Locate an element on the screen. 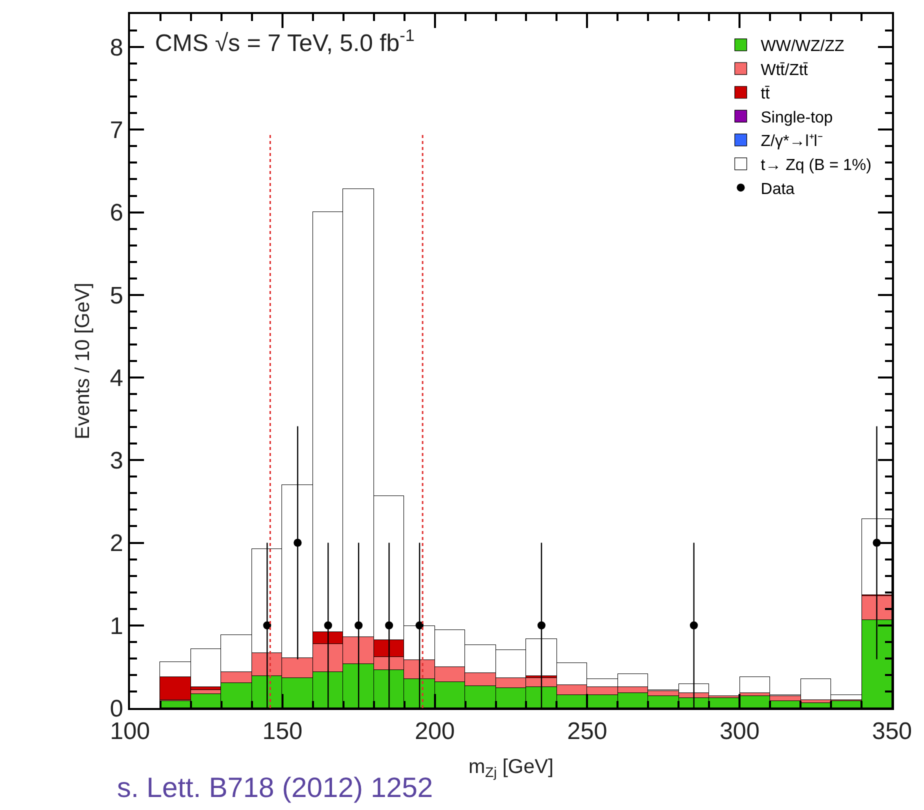 Image resolution: width=924 pixels, height=810 pixels. legend-label: Wtt̄/Ztt̄ is located at coordinates (784, 70).